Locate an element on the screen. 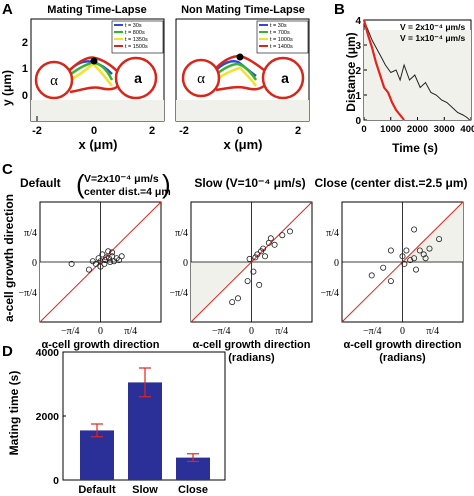 This screenshot has width=474, height=496. nonmating-xtick: -2 is located at coordinates (184, 131).